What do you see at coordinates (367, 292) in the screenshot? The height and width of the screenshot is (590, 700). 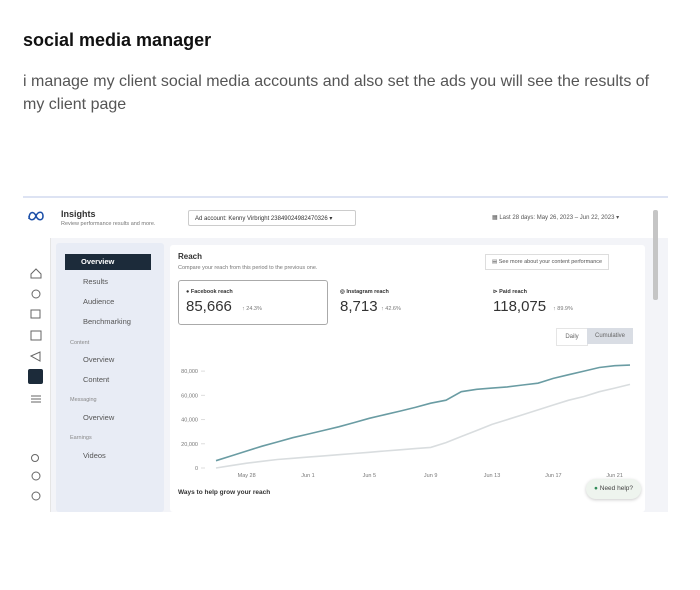 I see `metric-label-text: Instagram reach` at bounding box center [367, 292].